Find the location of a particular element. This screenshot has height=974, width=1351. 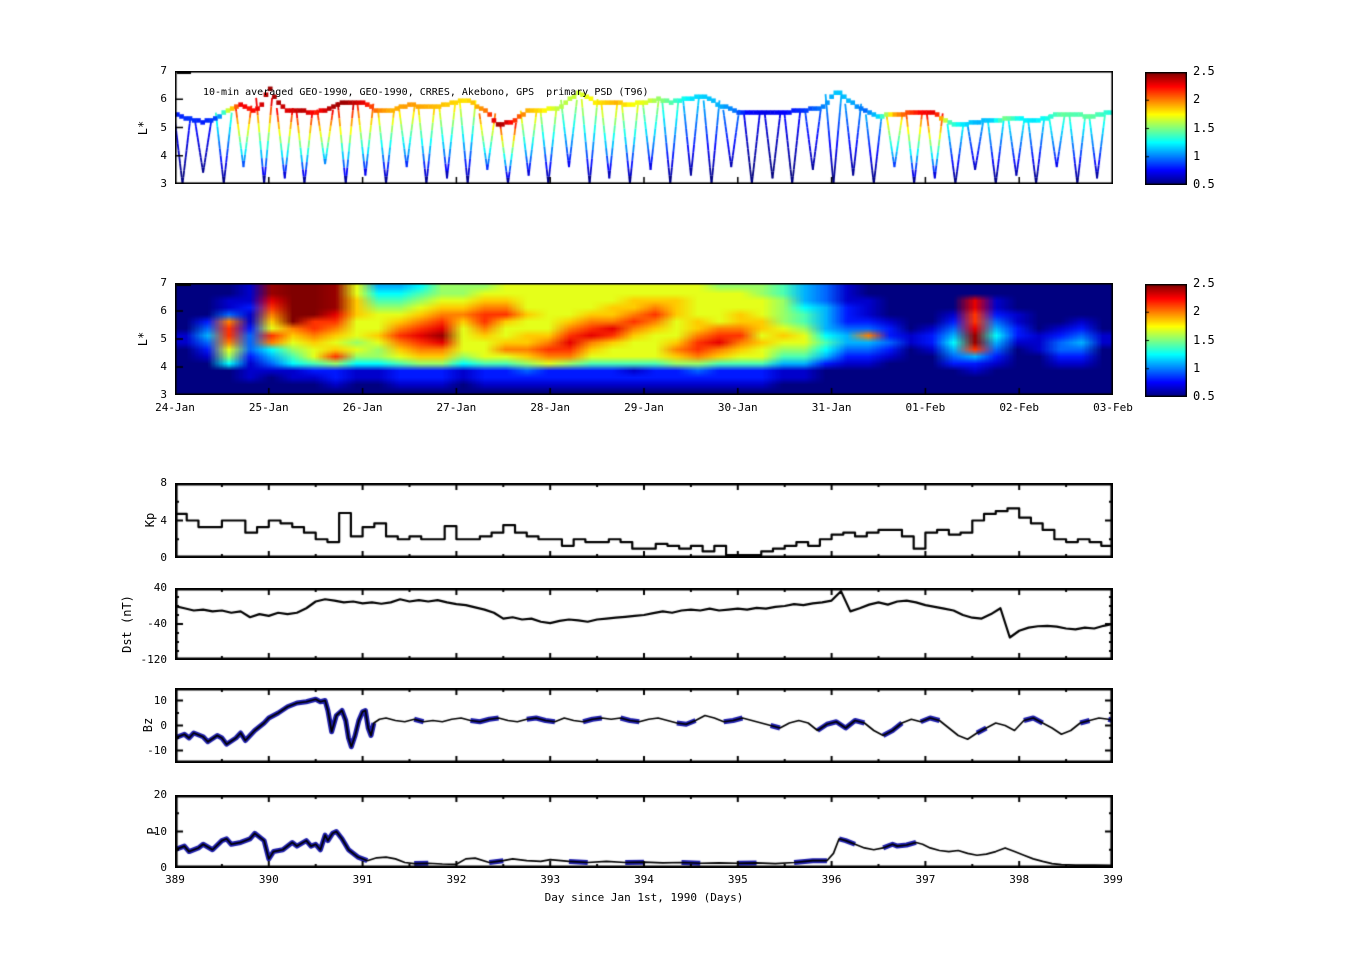

colorbar2-tick-label: 2 is located at coordinates (1197, 311).